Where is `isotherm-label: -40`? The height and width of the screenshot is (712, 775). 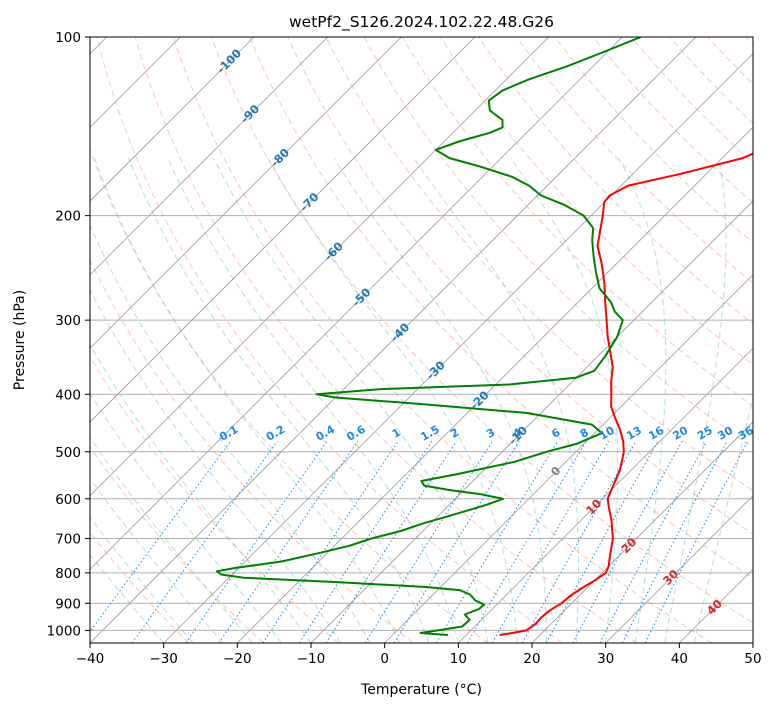 isotherm-label: -40 is located at coordinates (400, 332).